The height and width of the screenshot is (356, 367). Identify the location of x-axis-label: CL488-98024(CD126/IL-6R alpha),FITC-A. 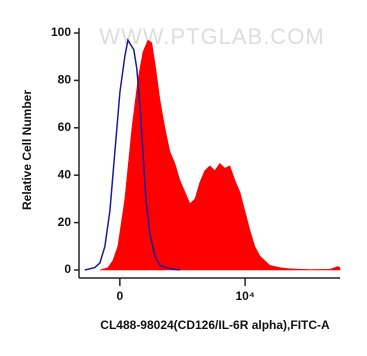
(215, 325).